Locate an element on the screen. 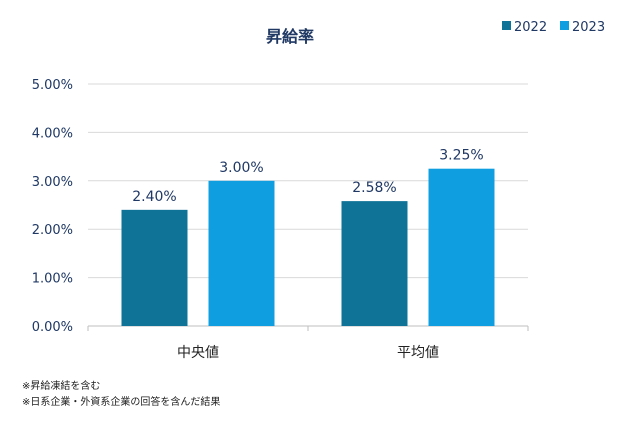 The width and height of the screenshot is (634, 423). y-tick-label: 0.00% is located at coordinates (52, 327).